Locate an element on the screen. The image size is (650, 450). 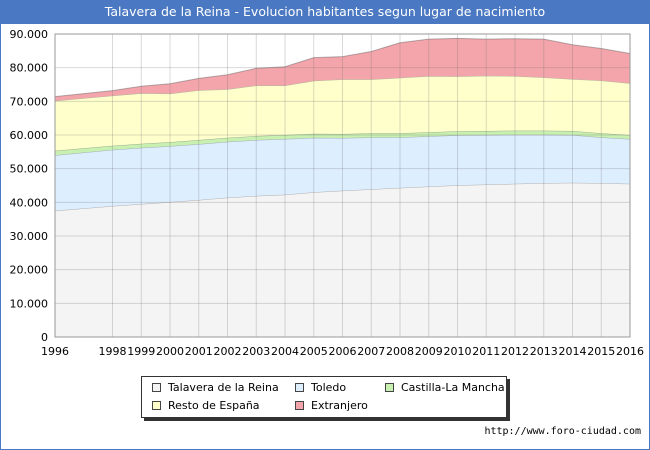
x-tick-label-15: 2012 is located at coordinates (515, 351).